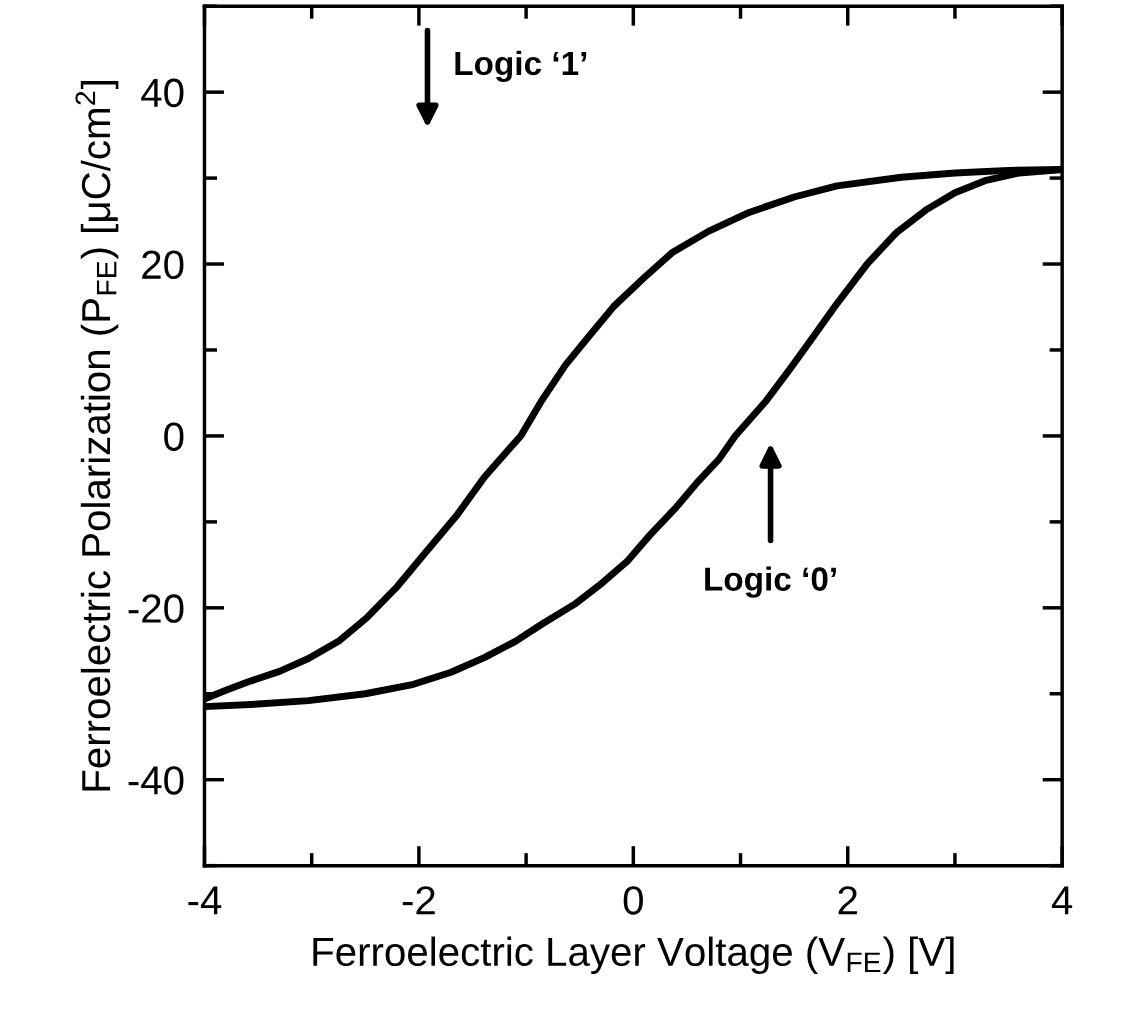  I want to click on annotation: Logic ‘0’, so click(770, 582).